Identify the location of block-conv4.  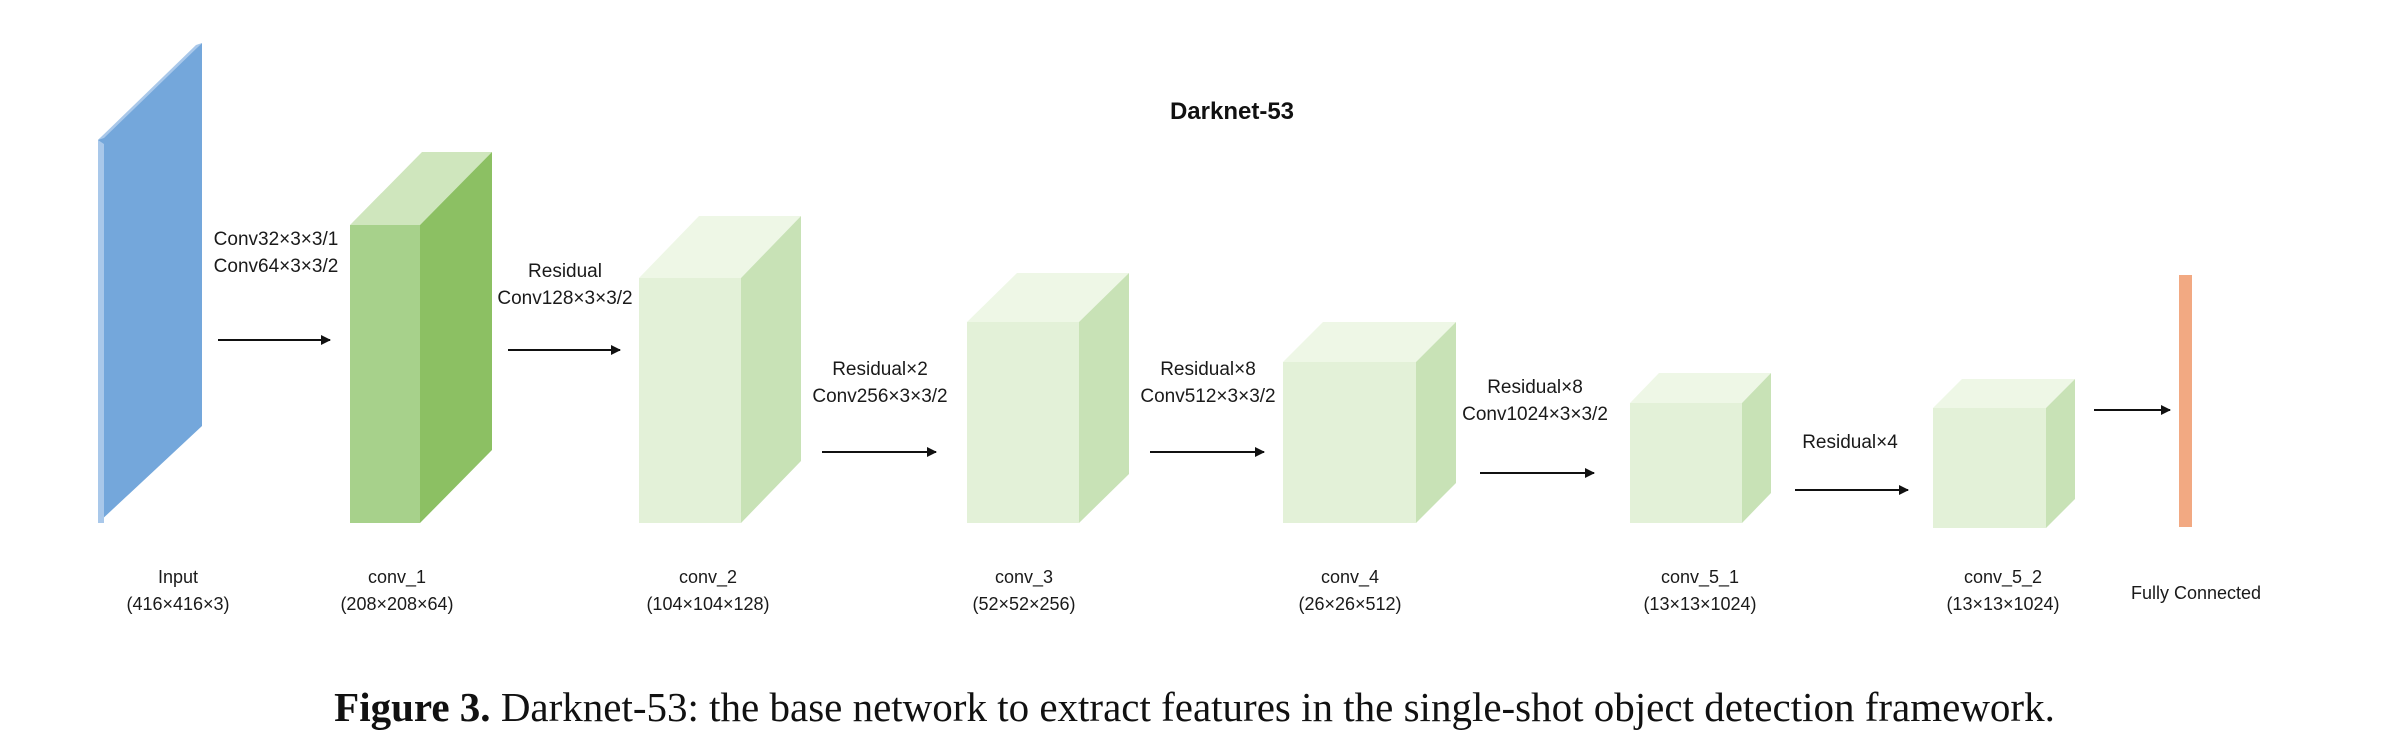
(1369, 422).